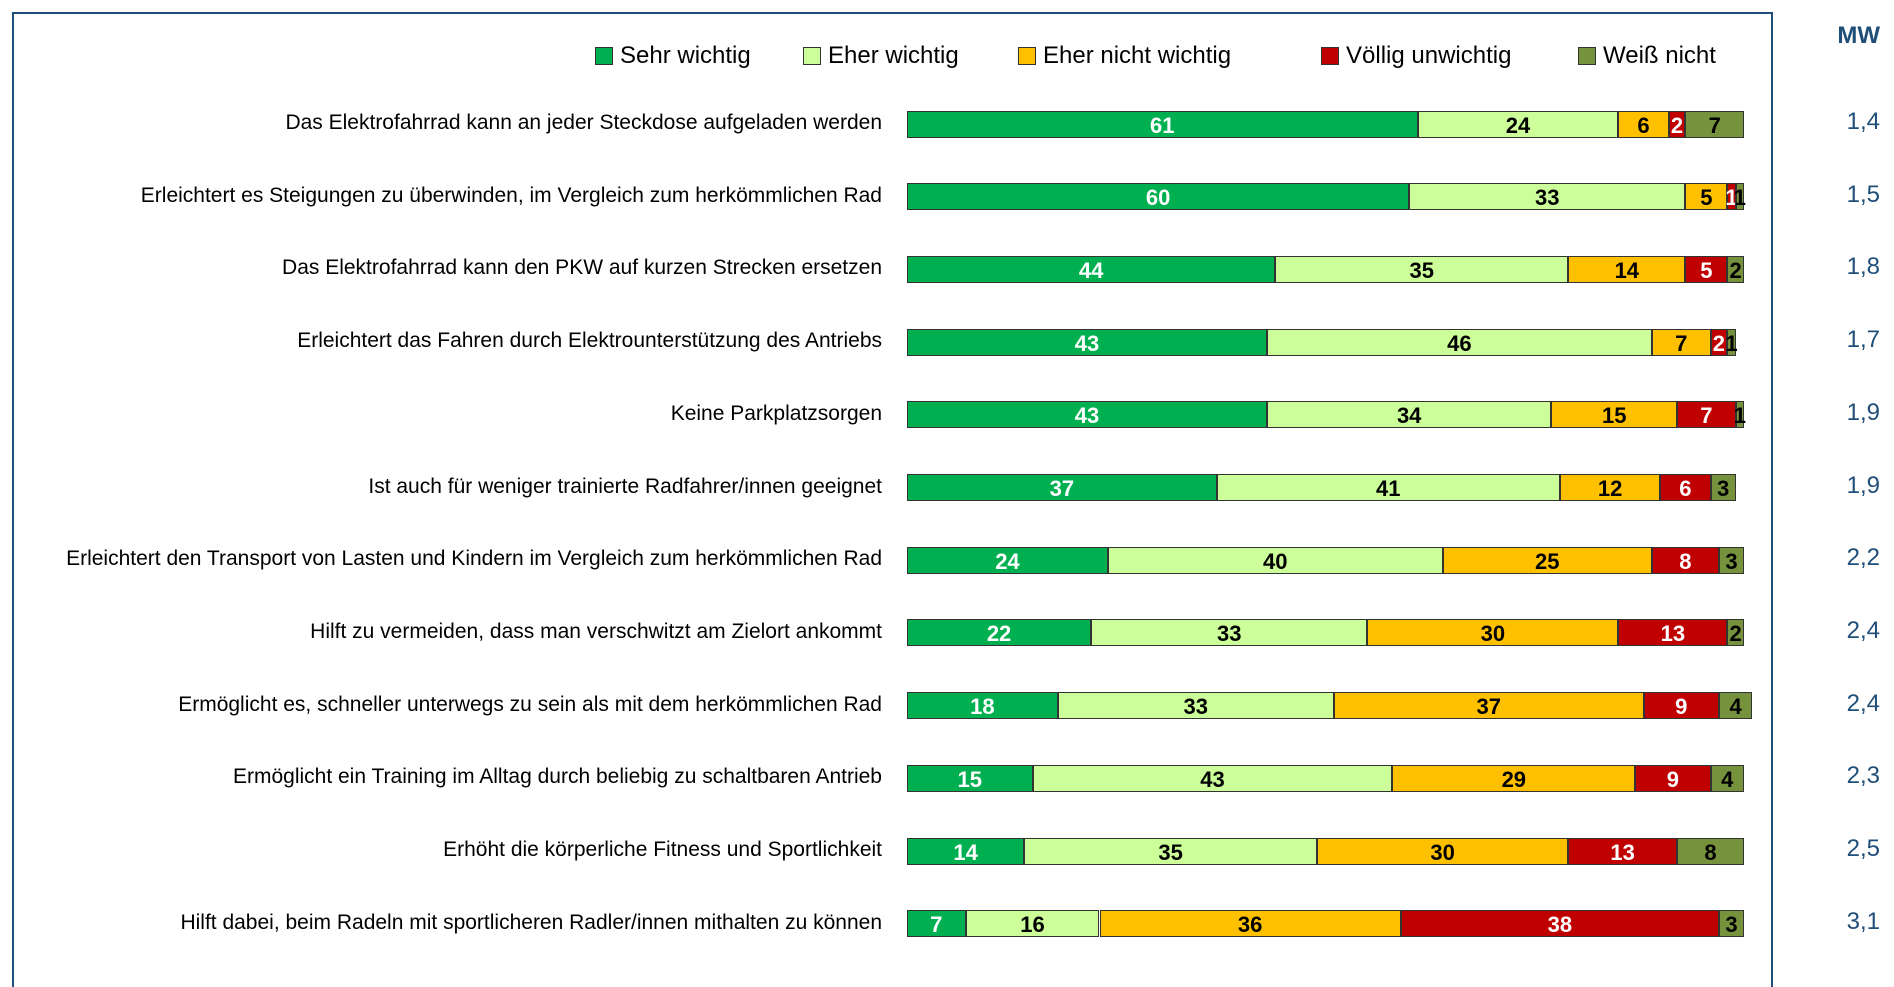 The image size is (1894, 987). I want to click on value-label: 29, so click(1514, 779).